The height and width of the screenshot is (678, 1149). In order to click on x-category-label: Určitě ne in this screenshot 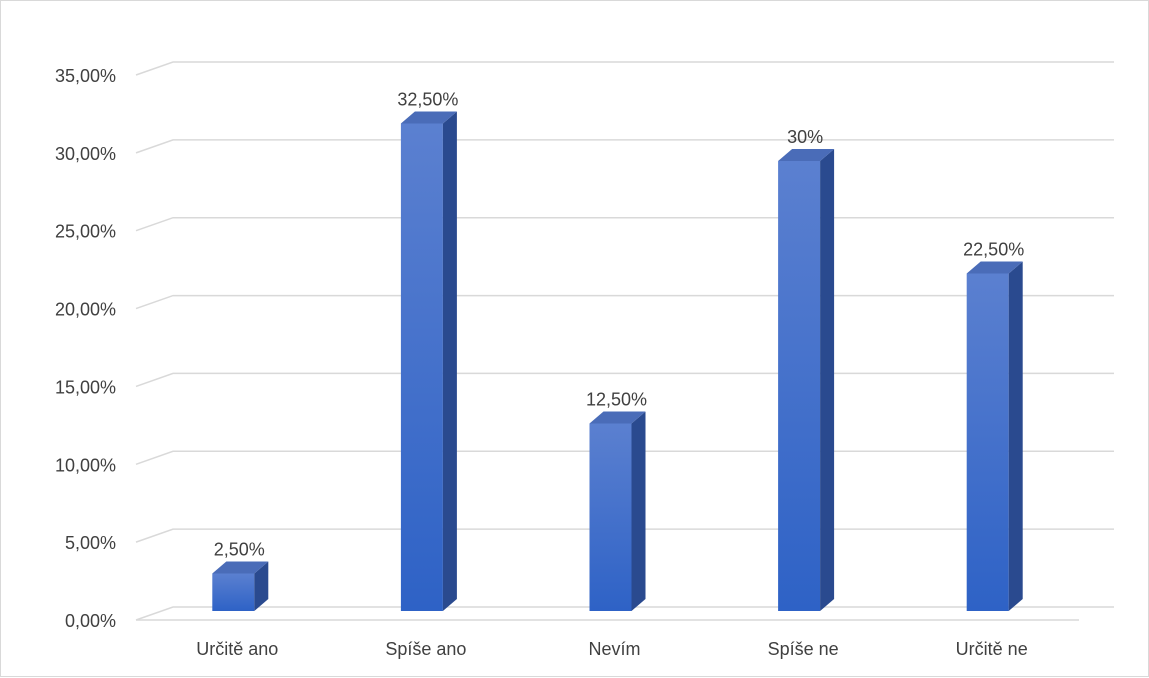, I will do `click(992, 649)`.